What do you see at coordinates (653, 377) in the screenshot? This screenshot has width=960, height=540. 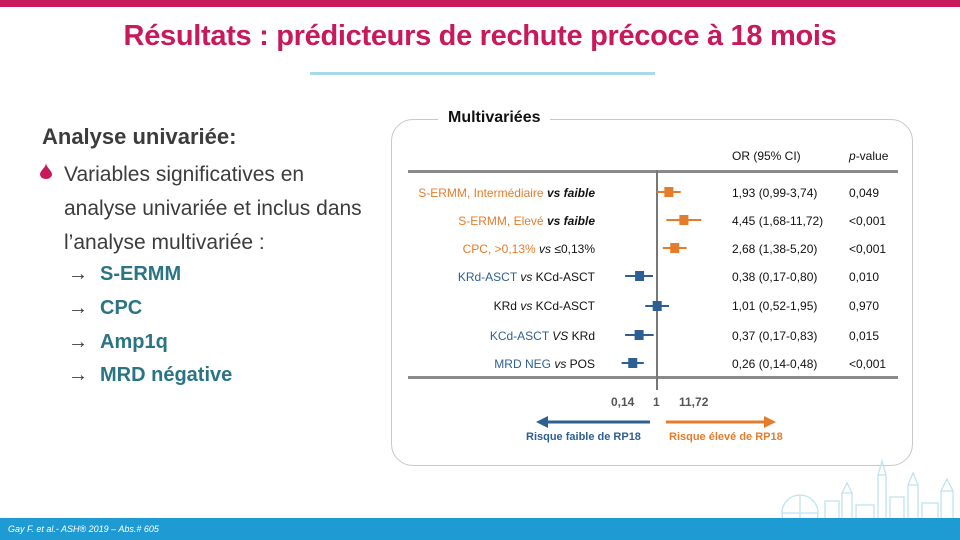 I see `table-bottom-rule` at bounding box center [653, 377].